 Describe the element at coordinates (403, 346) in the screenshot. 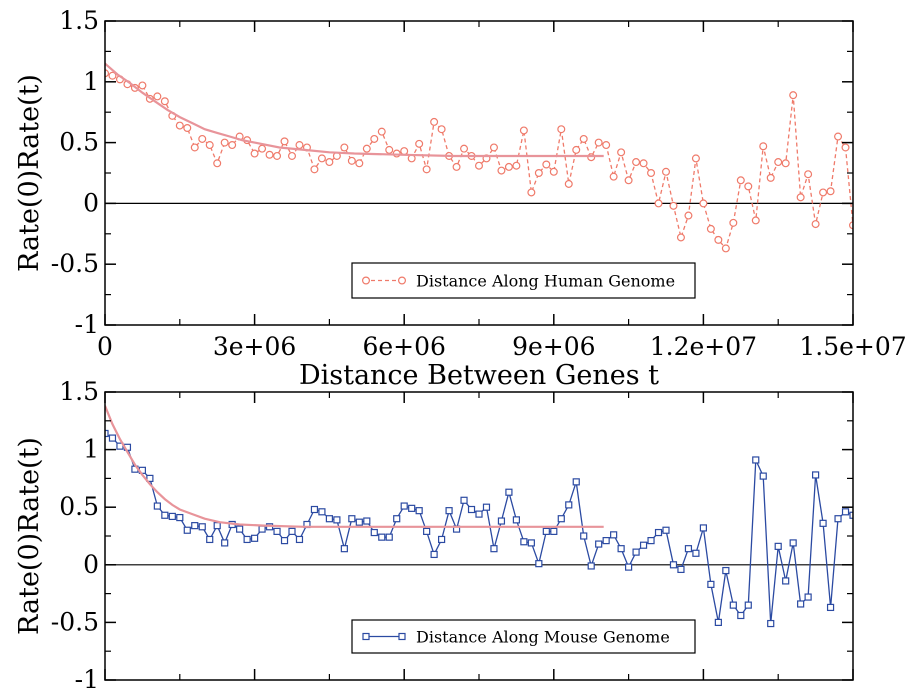

I see `x-tick-label: 6e+06` at that location.